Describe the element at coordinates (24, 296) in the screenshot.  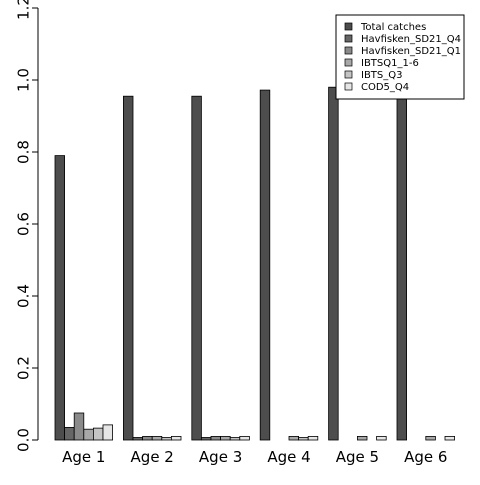
I see `y-tick-label: 0.4` at that location.